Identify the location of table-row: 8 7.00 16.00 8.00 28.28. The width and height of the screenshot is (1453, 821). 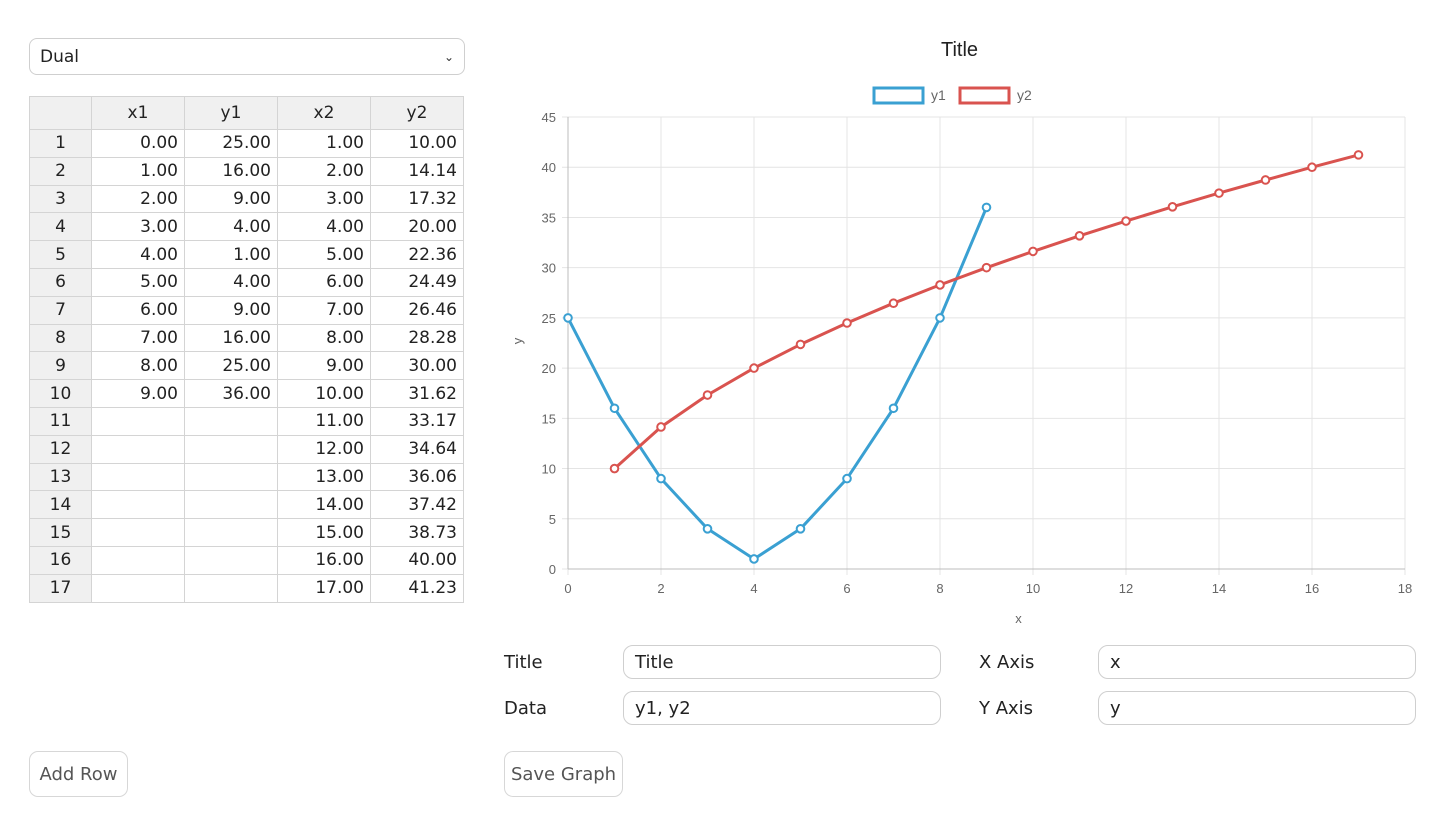
(246, 338).